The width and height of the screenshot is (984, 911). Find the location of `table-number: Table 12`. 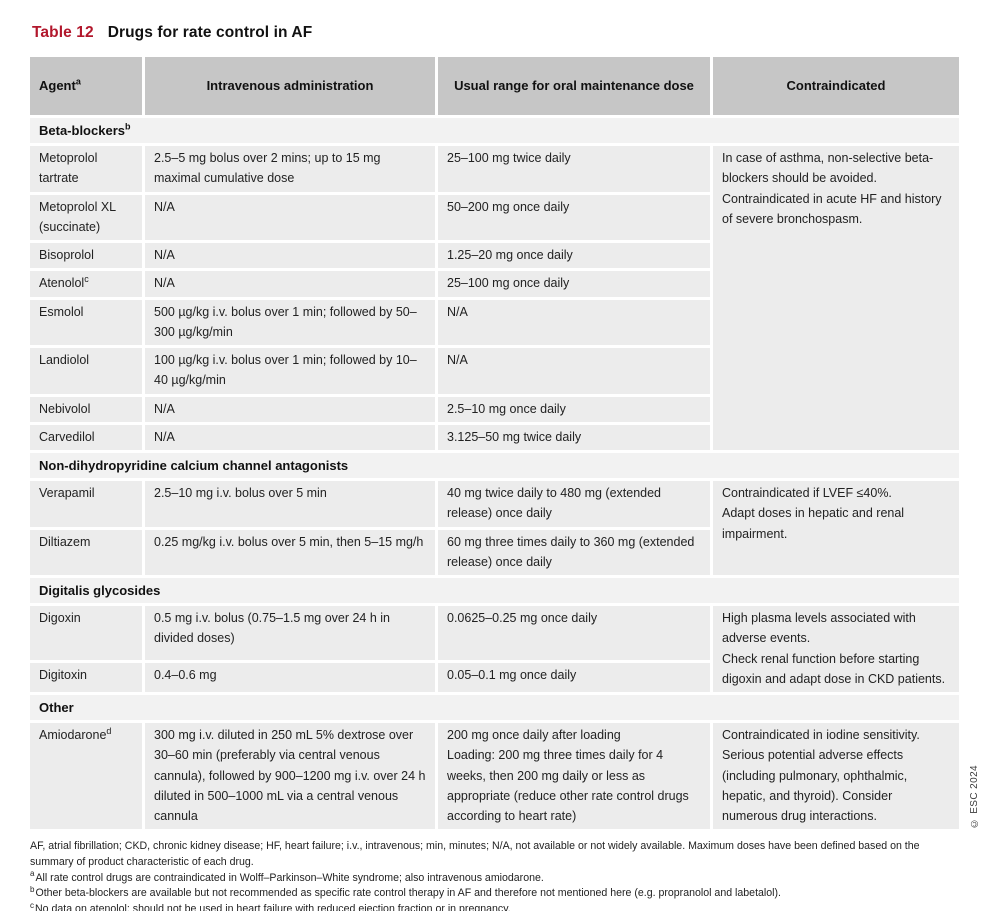

table-number: Table 12 is located at coordinates (63, 32).